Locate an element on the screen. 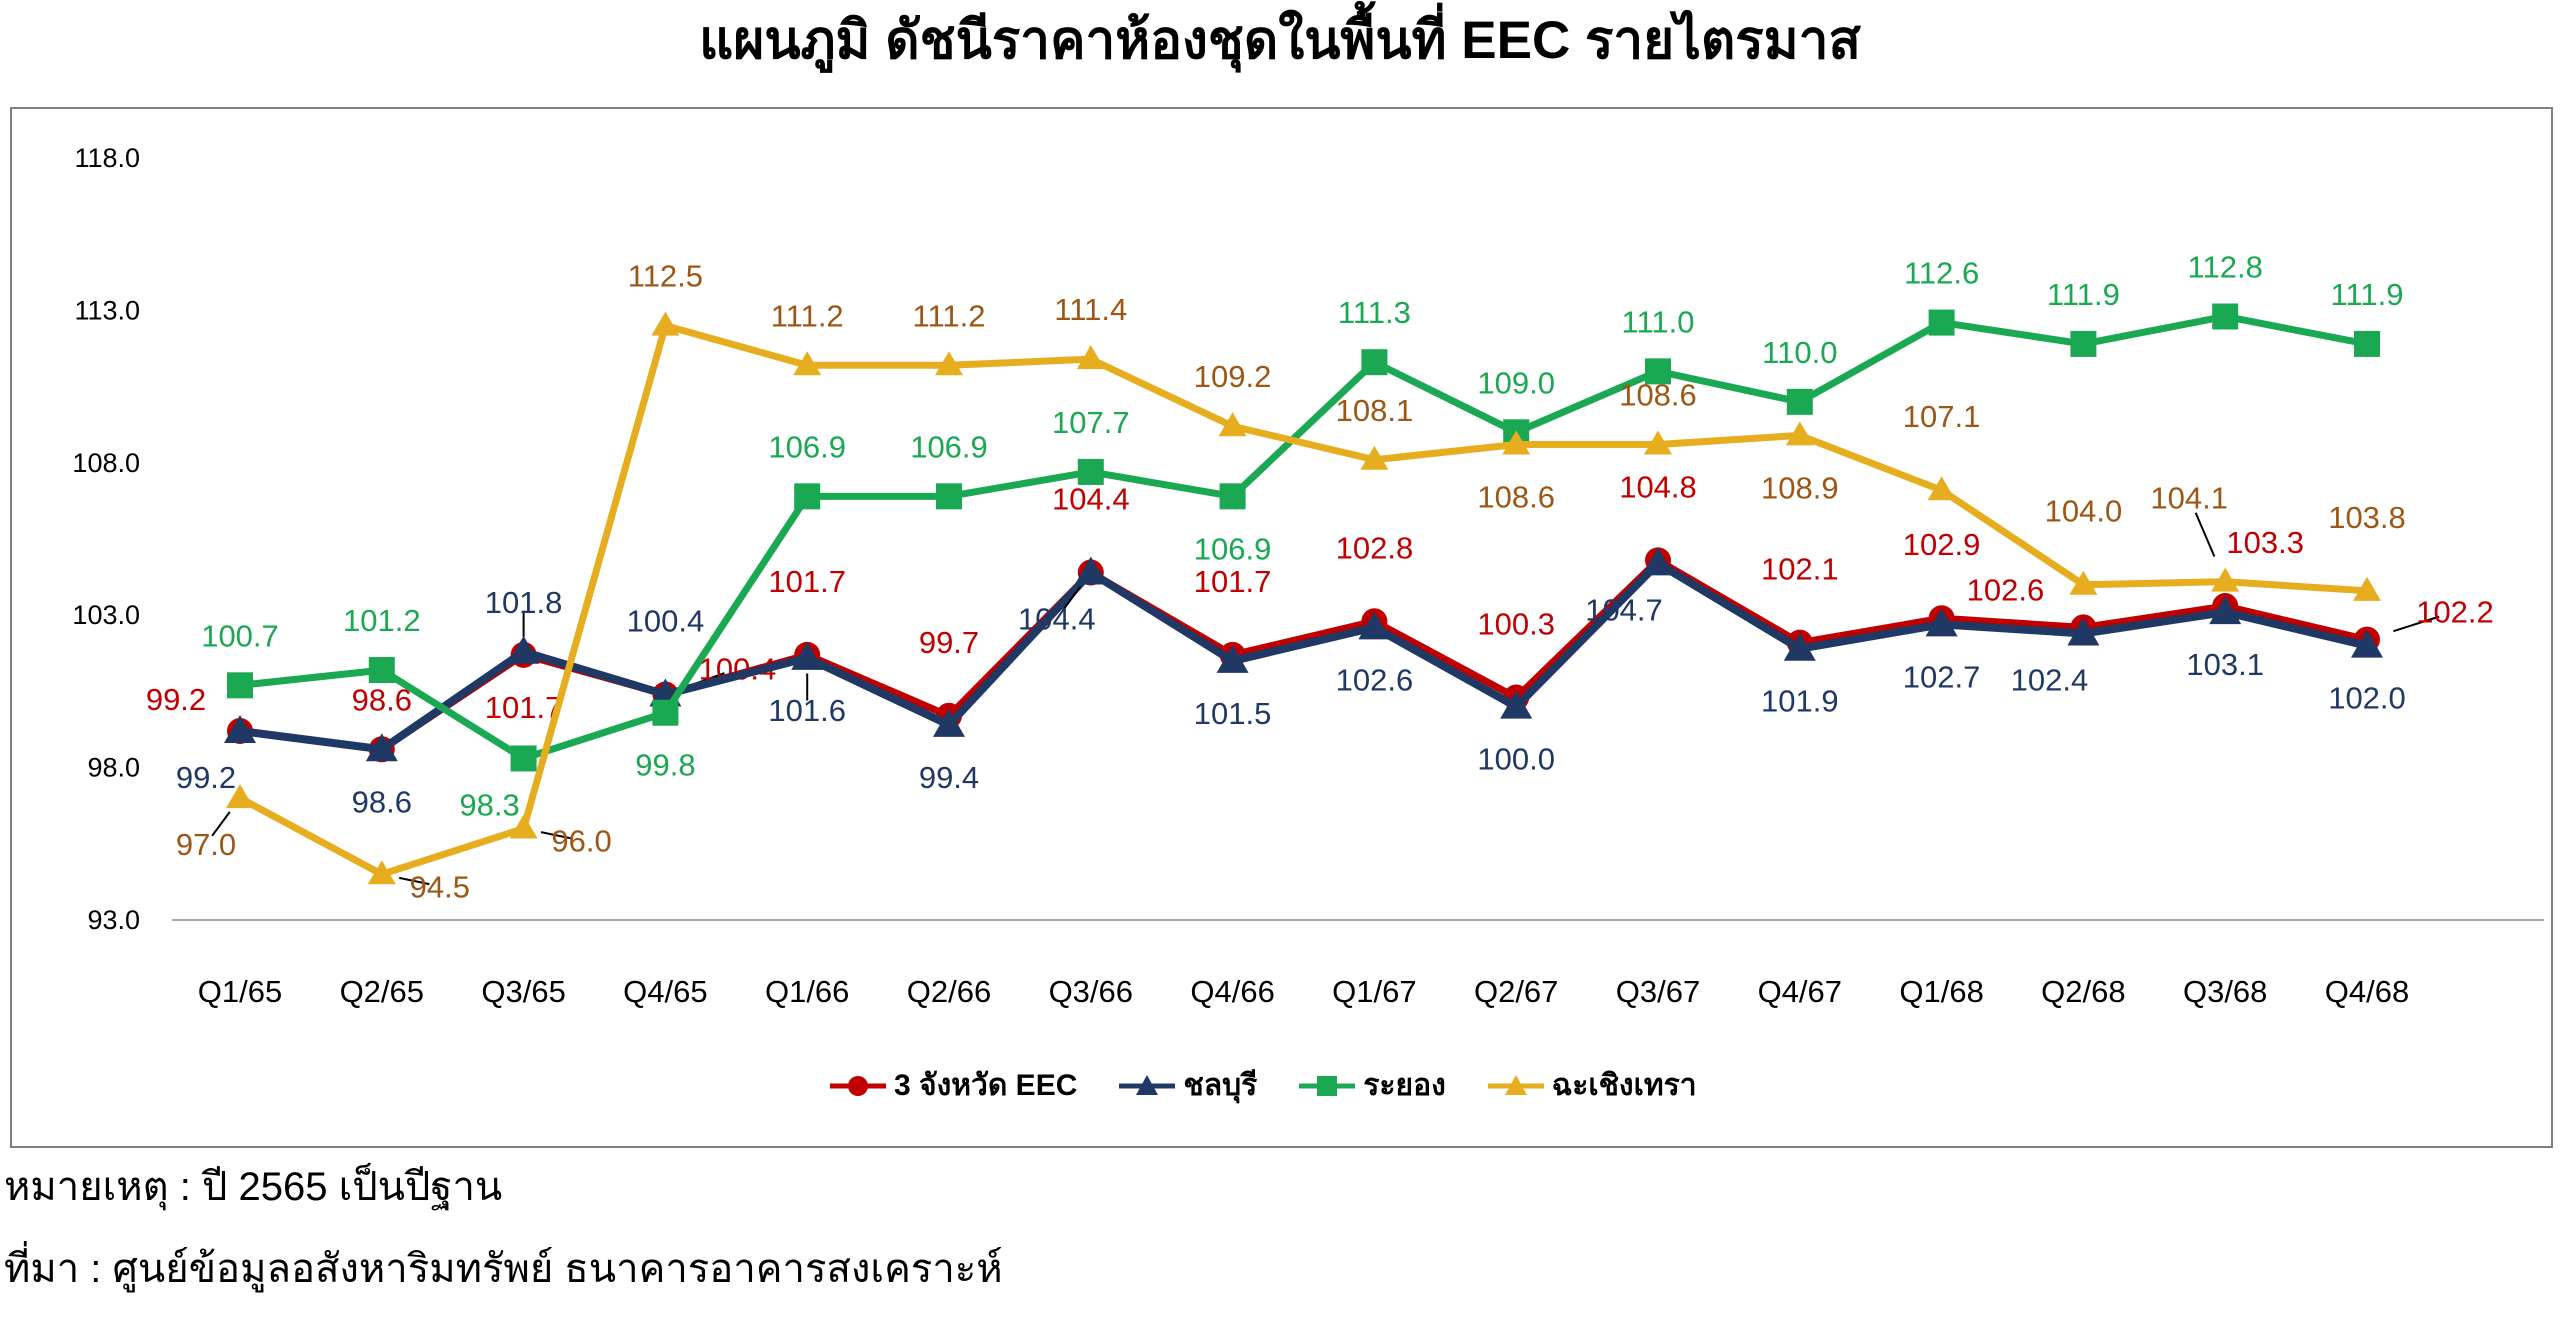 The width and height of the screenshot is (2560, 1329). legend-label: ชลบุรี is located at coordinates (1220, 1085).